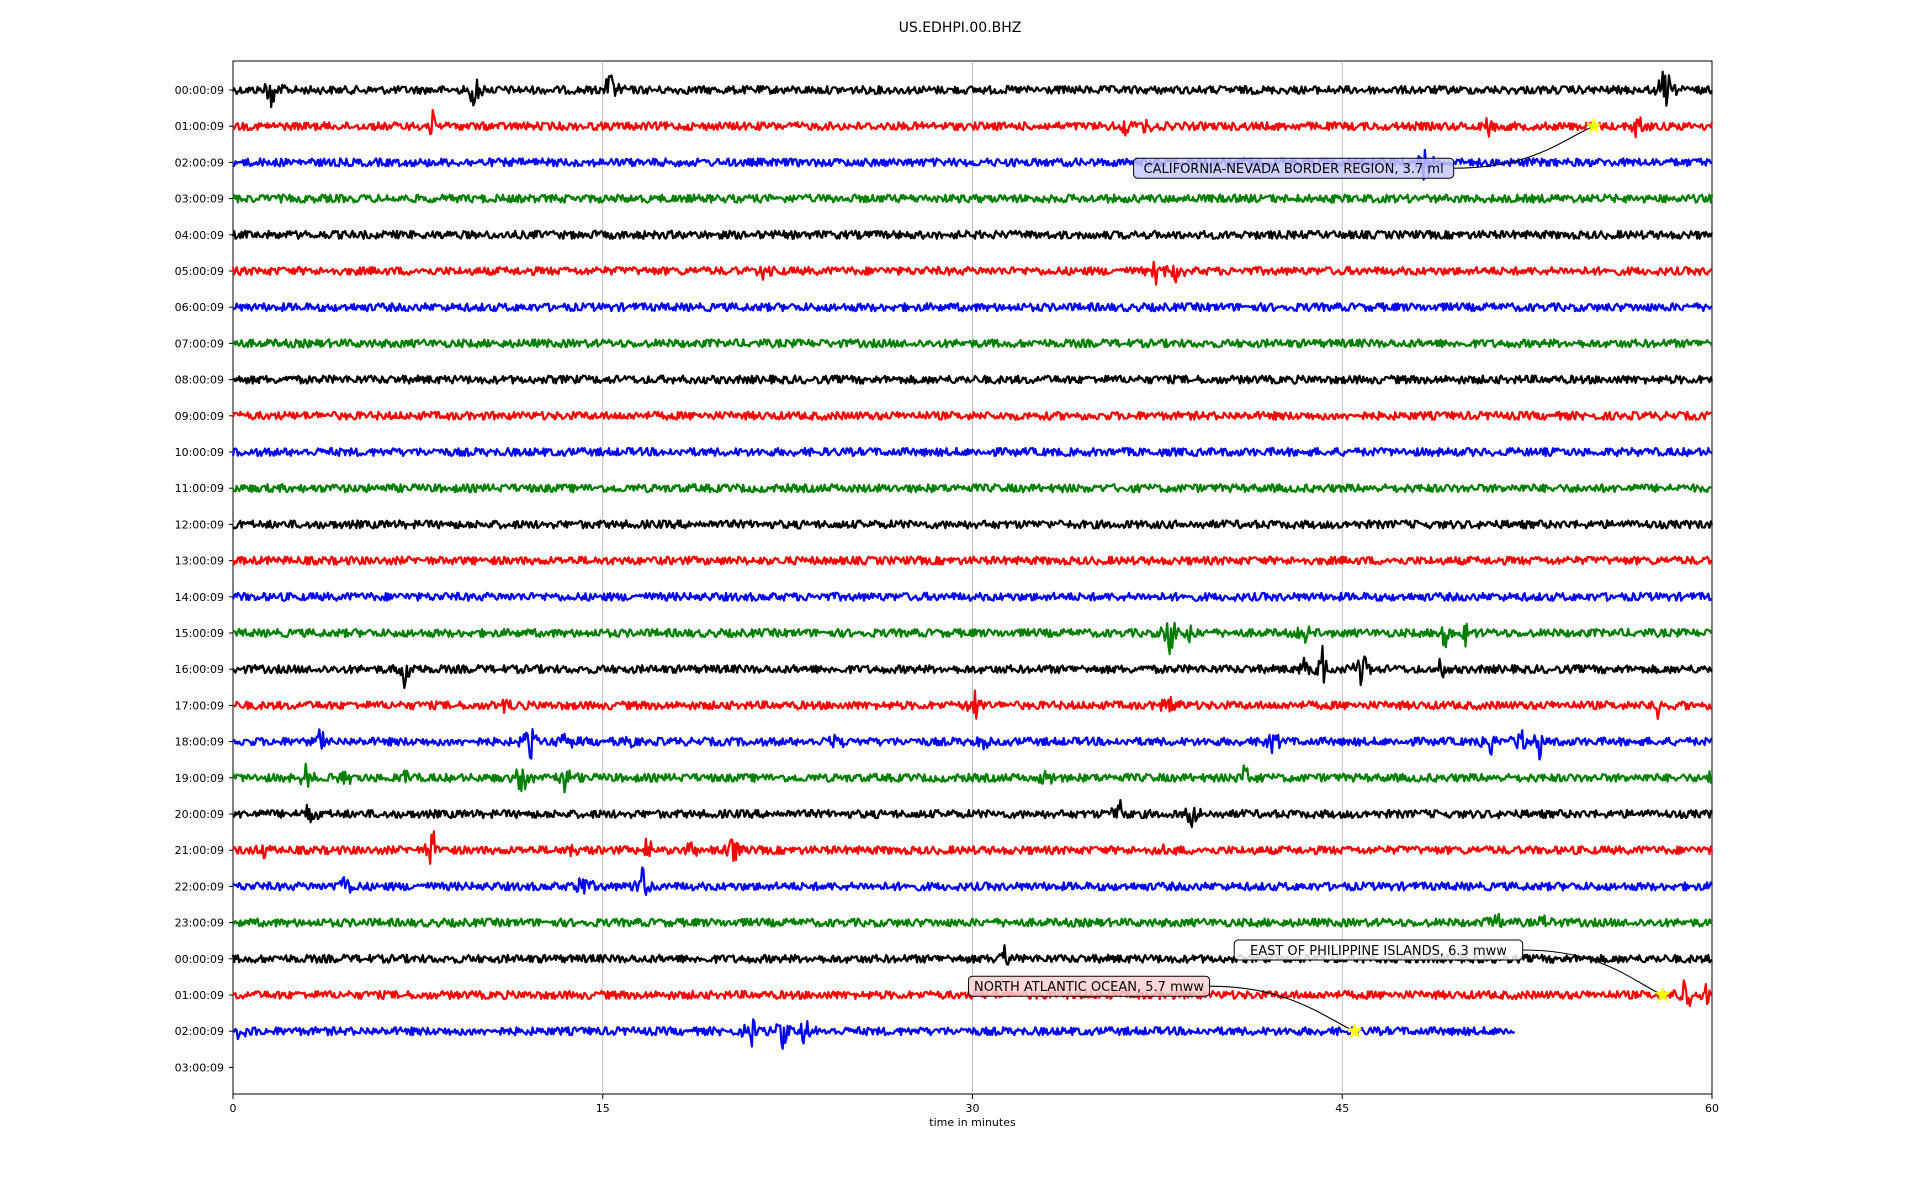  I want to click on row-time-label: 22:00:09, so click(199, 886).